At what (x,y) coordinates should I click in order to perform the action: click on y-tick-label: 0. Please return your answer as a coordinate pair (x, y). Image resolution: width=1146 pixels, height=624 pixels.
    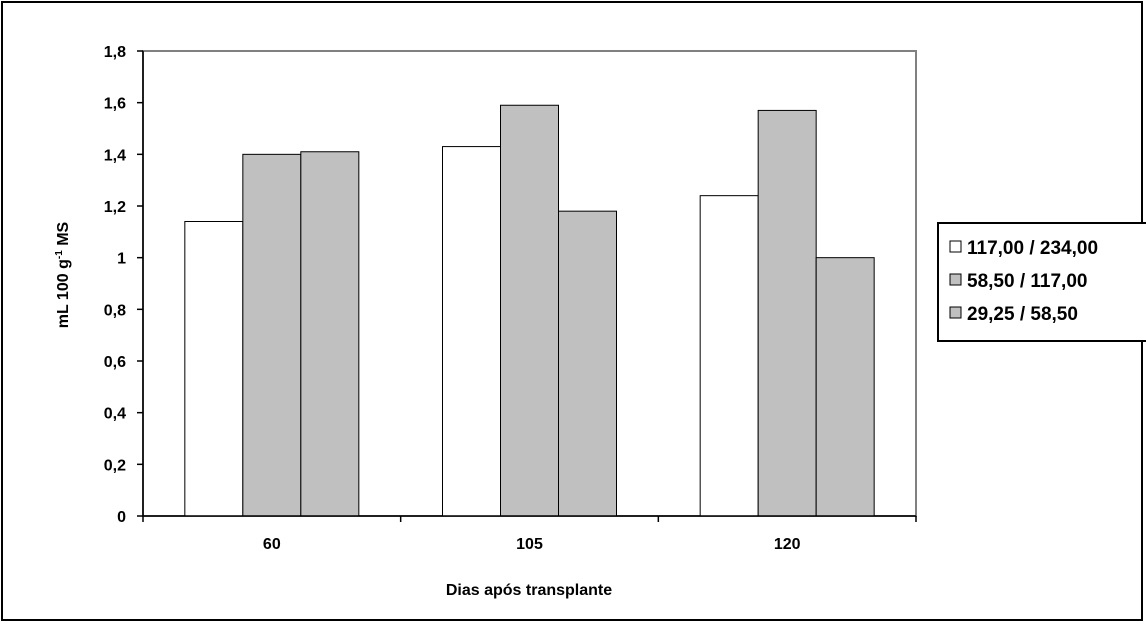
    Looking at the image, I should click on (121, 517).